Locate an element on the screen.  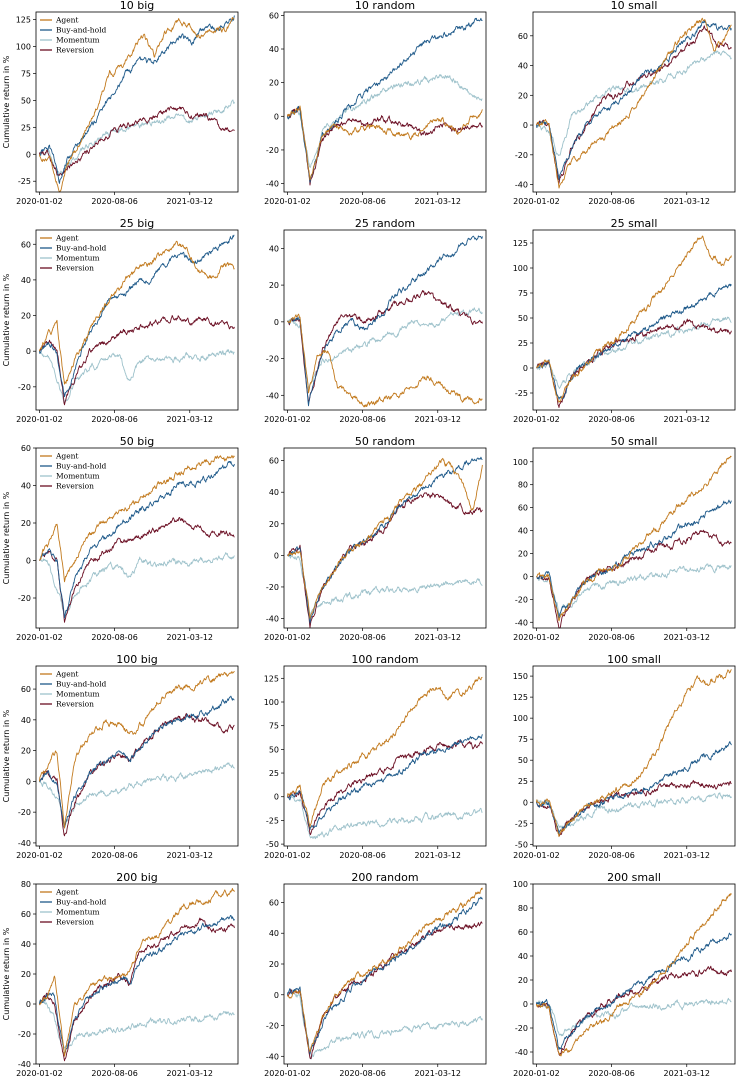
y-tick-label: 80 is located at coordinates (26, 884).